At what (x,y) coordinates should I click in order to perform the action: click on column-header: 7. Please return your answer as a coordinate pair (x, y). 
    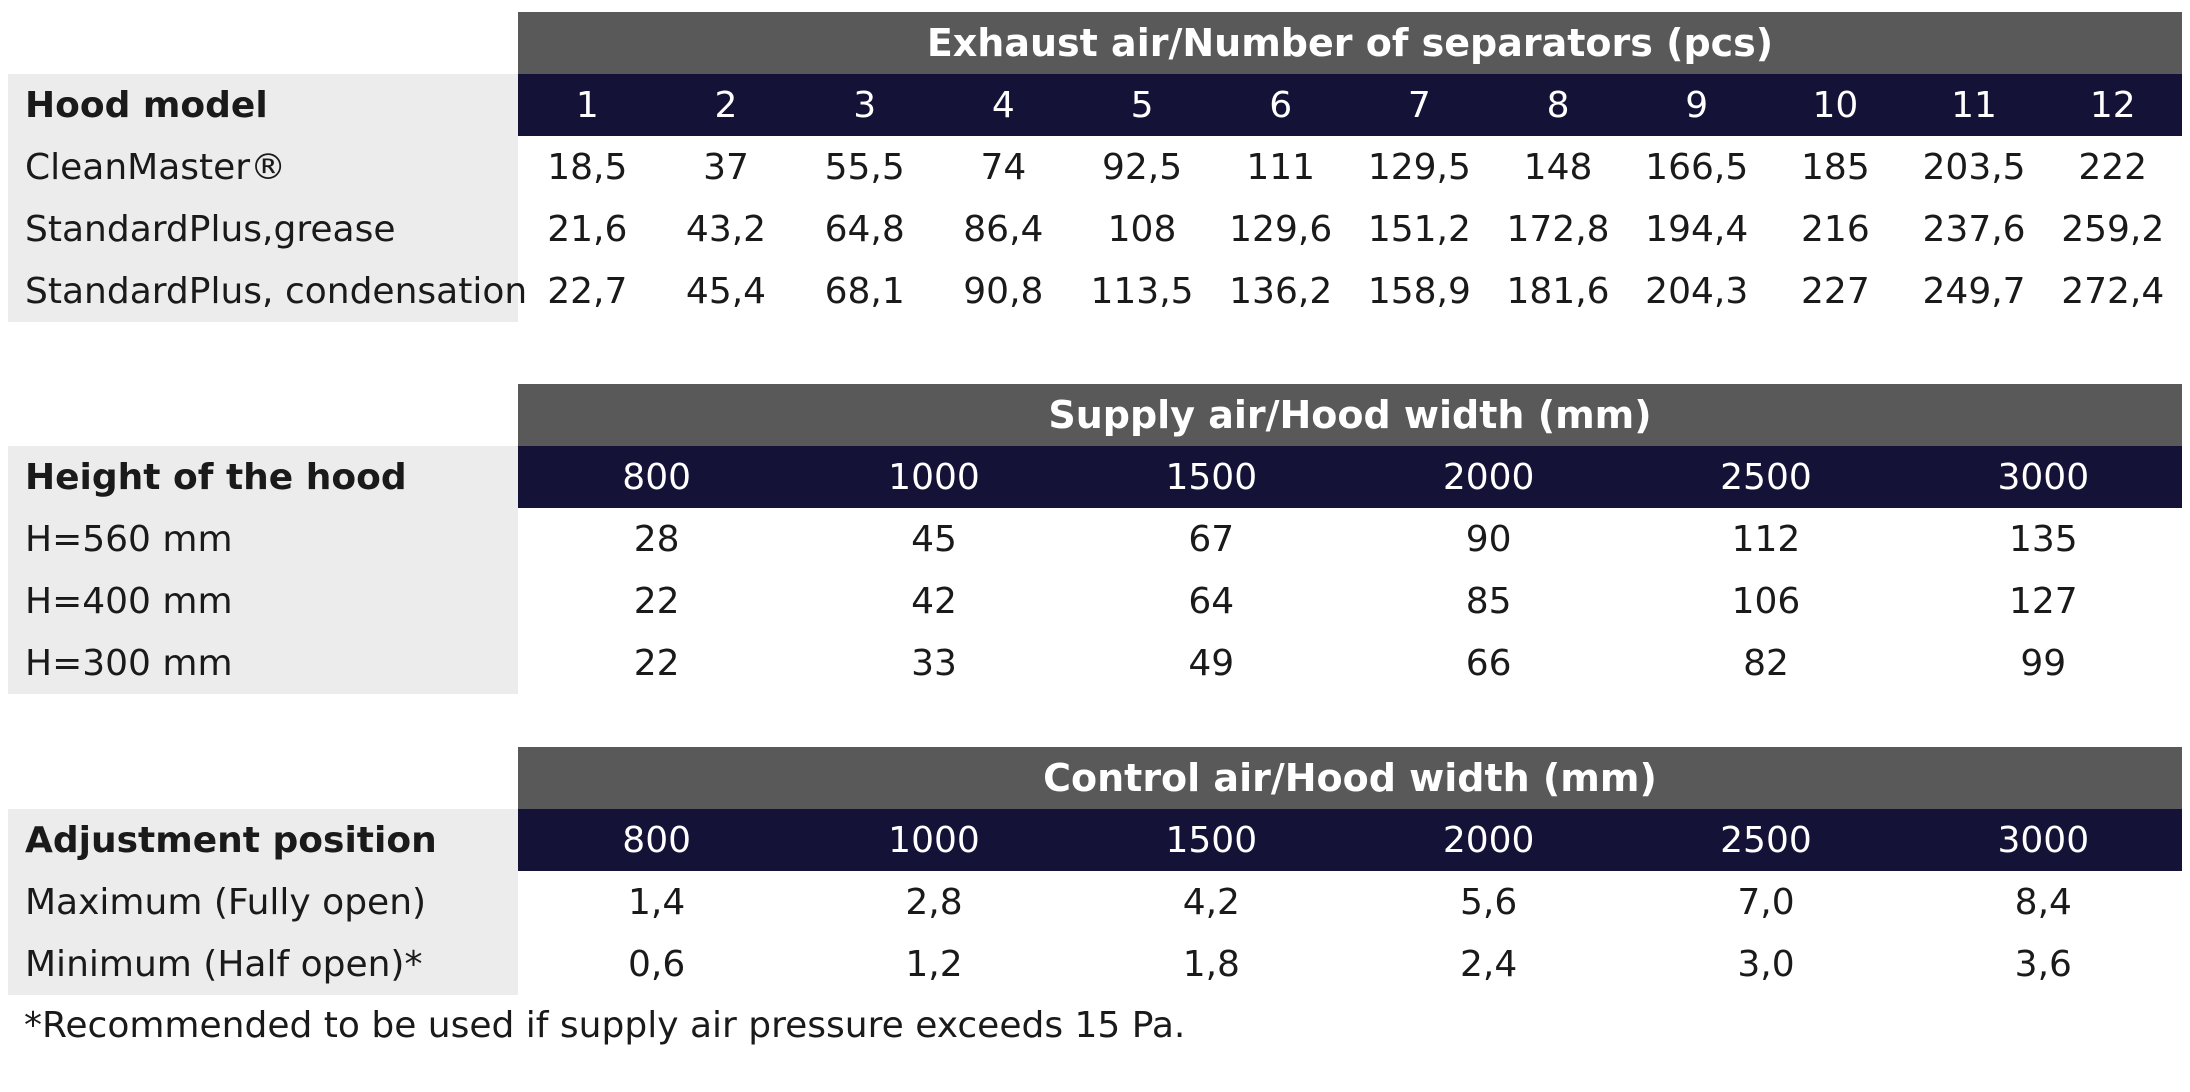
    Looking at the image, I should click on (1419, 105).